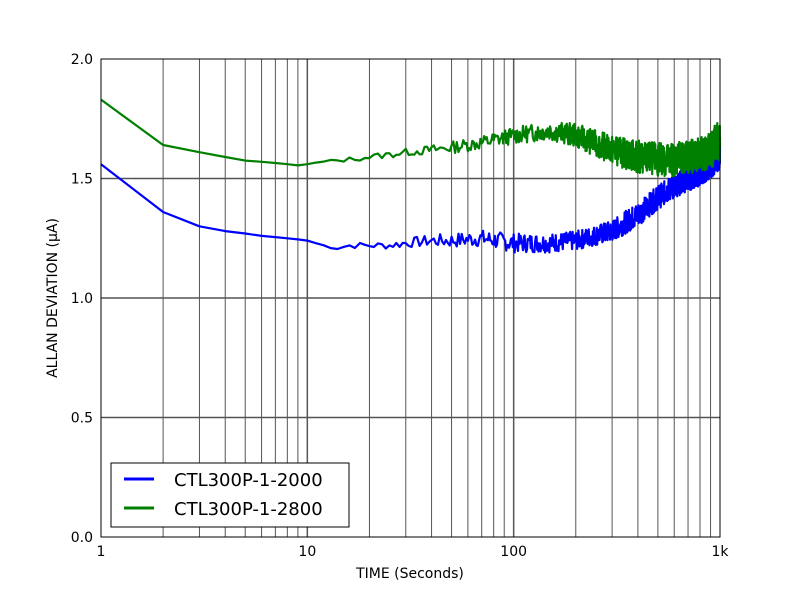 Image resolution: width=800 pixels, height=597 pixels. Describe the element at coordinates (53, 298) in the screenshot. I see `y-axis-label: ALLAN DEVIATION (µA)` at that location.